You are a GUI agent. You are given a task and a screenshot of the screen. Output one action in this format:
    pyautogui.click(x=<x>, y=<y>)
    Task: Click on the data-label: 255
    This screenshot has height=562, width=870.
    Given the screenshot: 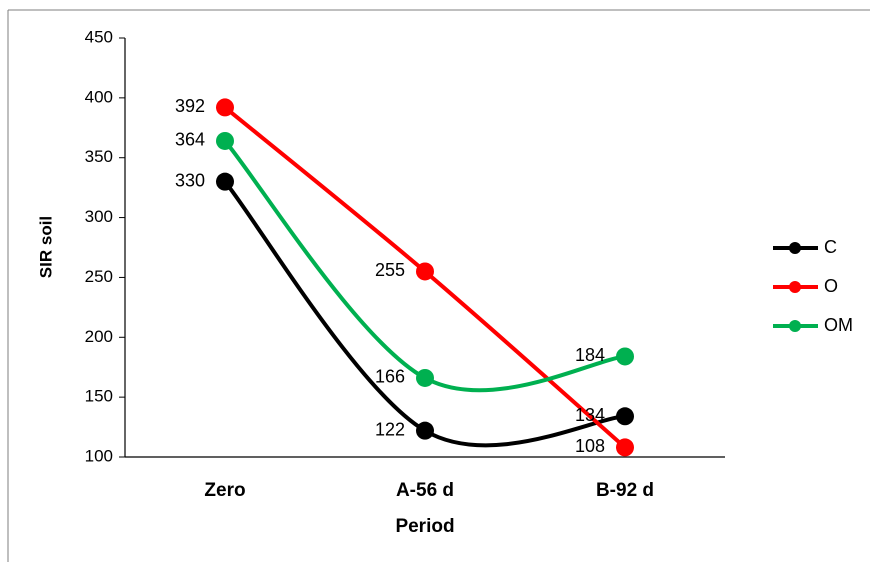 What is the action you would take?
    pyautogui.click(x=390, y=270)
    